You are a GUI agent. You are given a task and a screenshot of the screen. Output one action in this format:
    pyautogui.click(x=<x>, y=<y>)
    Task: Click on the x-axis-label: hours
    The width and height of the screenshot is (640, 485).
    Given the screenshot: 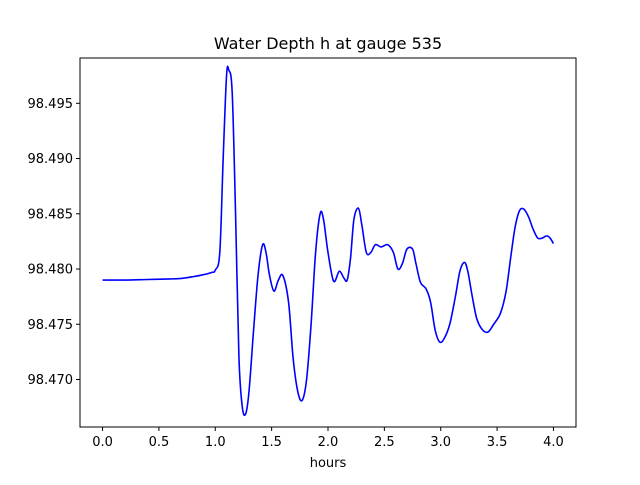 What is the action you would take?
    pyautogui.click(x=328, y=463)
    